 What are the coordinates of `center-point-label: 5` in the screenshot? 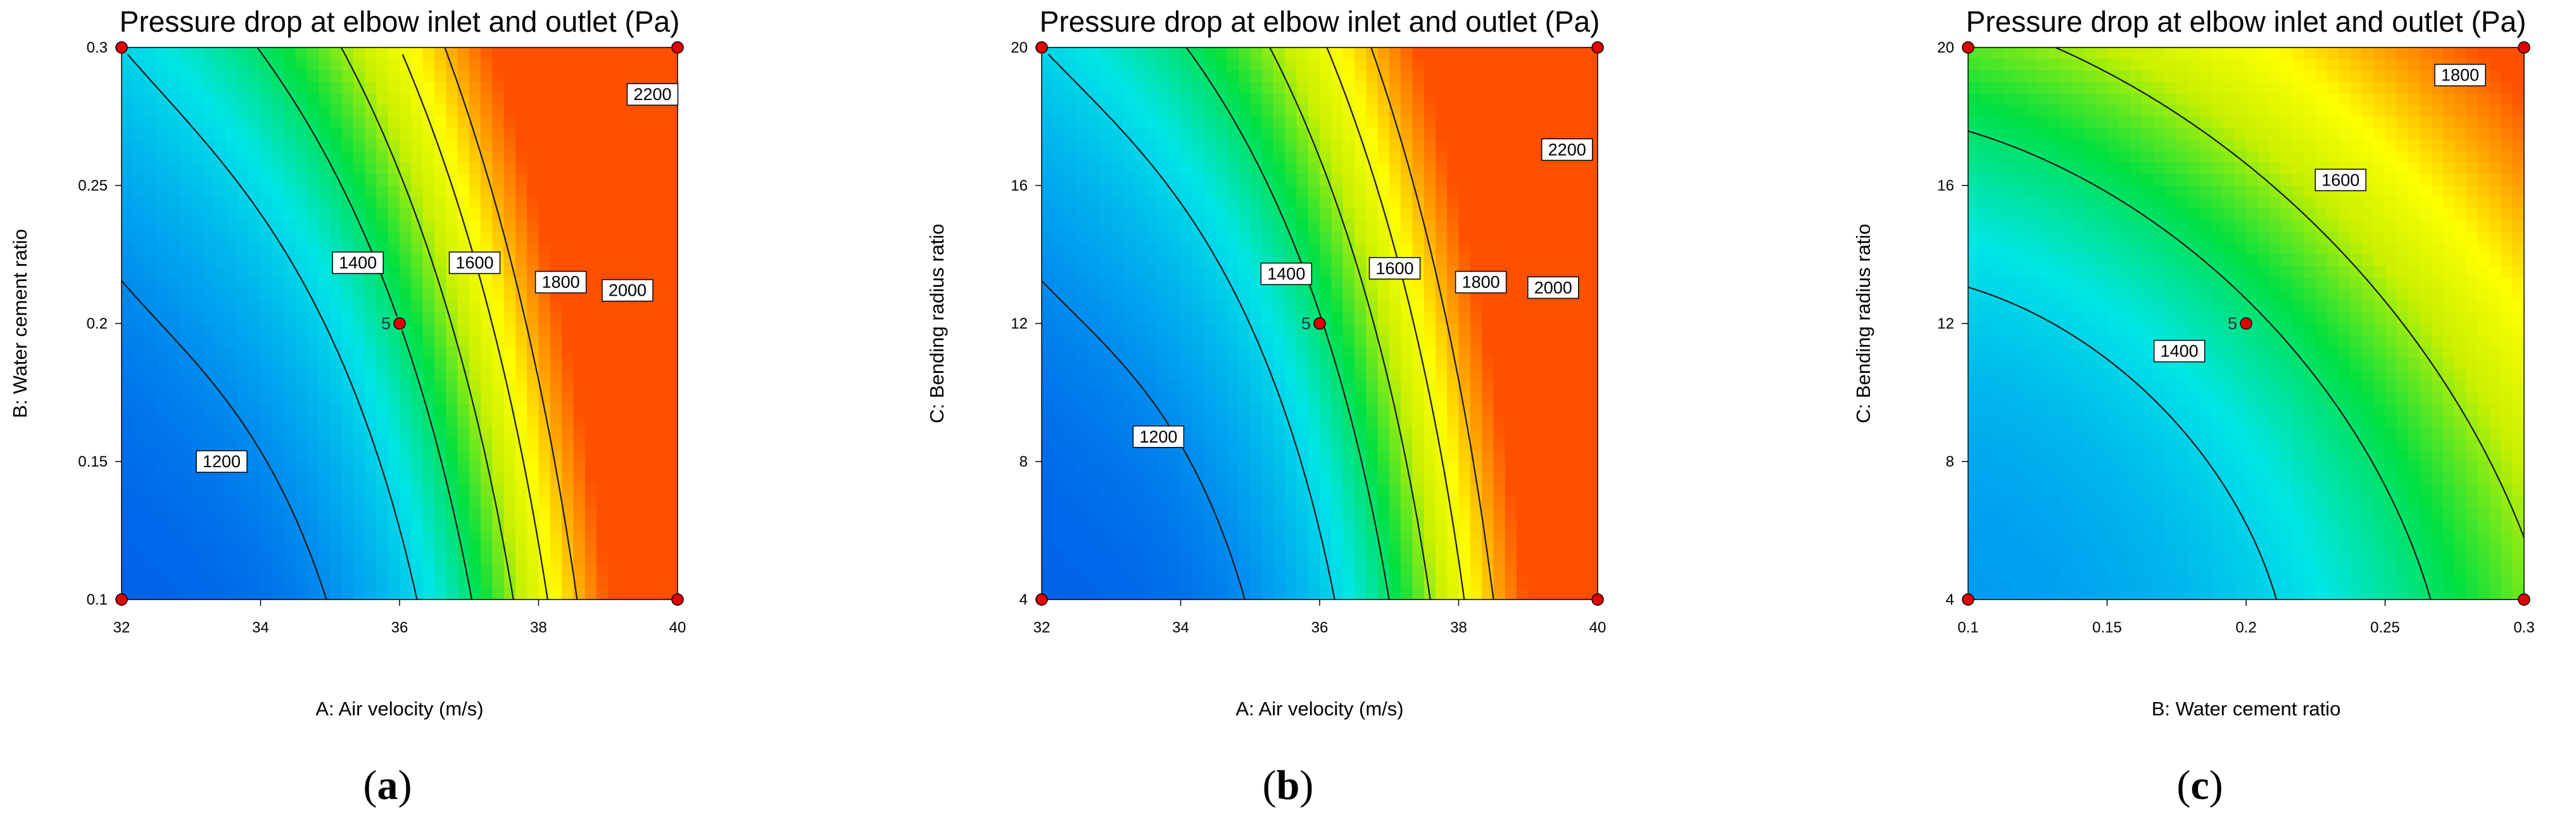 It's located at (386, 323).